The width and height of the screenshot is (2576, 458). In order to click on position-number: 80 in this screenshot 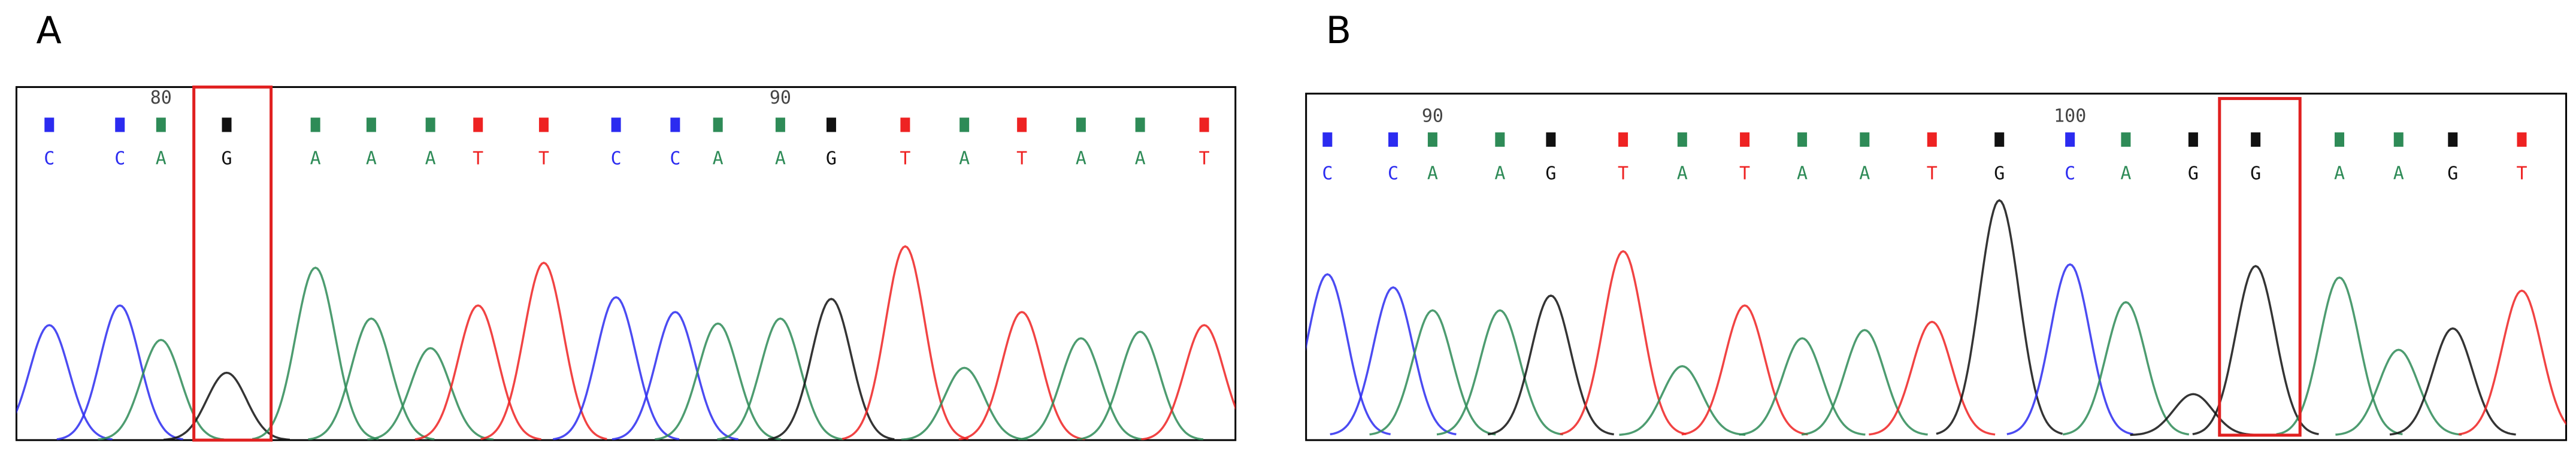, I will do `click(161, 97)`.